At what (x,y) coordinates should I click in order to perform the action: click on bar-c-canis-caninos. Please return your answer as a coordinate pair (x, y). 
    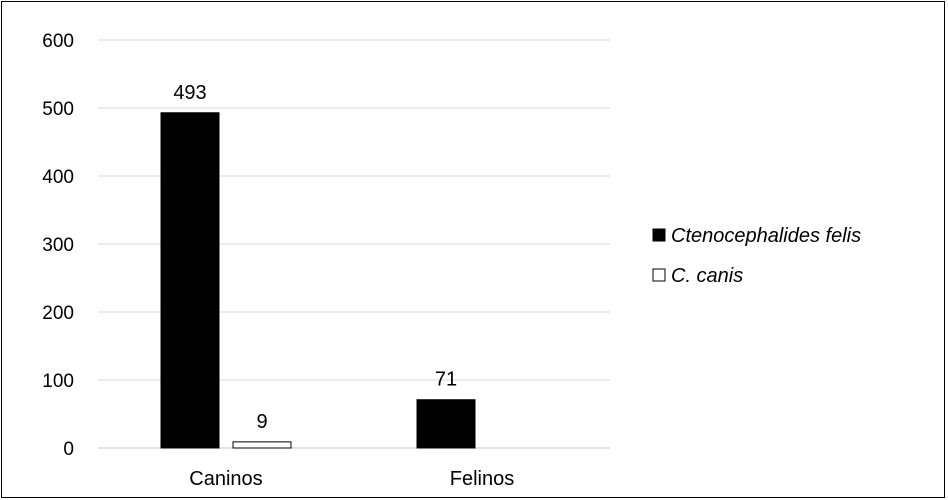
    Looking at the image, I should click on (262, 445).